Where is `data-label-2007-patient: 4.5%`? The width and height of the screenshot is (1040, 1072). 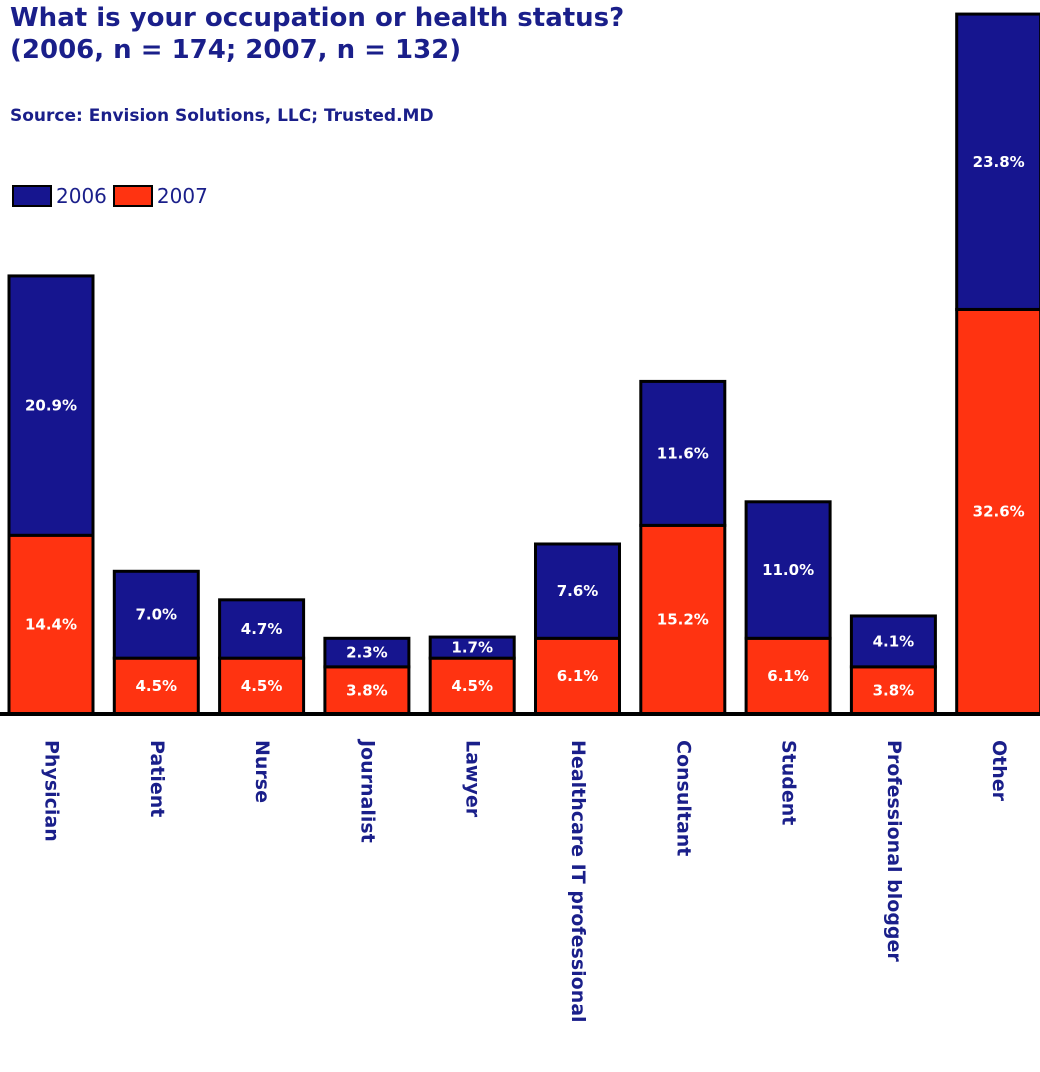
data-label-2007-patient: 4.5% is located at coordinates (156, 686).